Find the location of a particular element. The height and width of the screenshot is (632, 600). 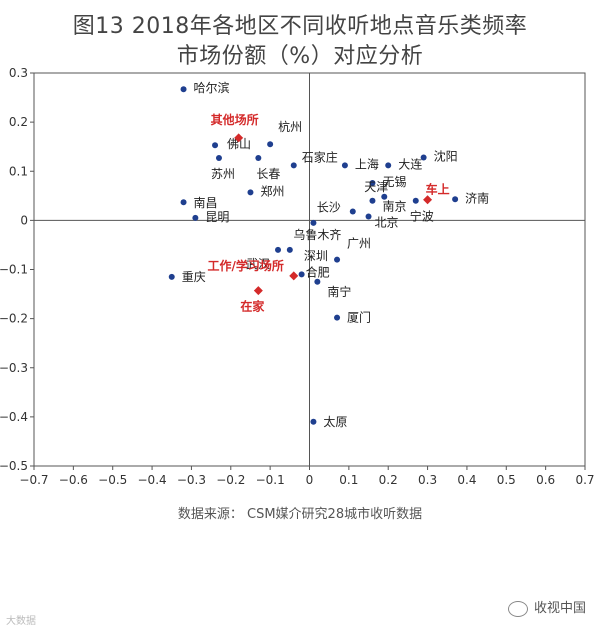

x-tick-label: −0.1 is located at coordinates (270, 480).